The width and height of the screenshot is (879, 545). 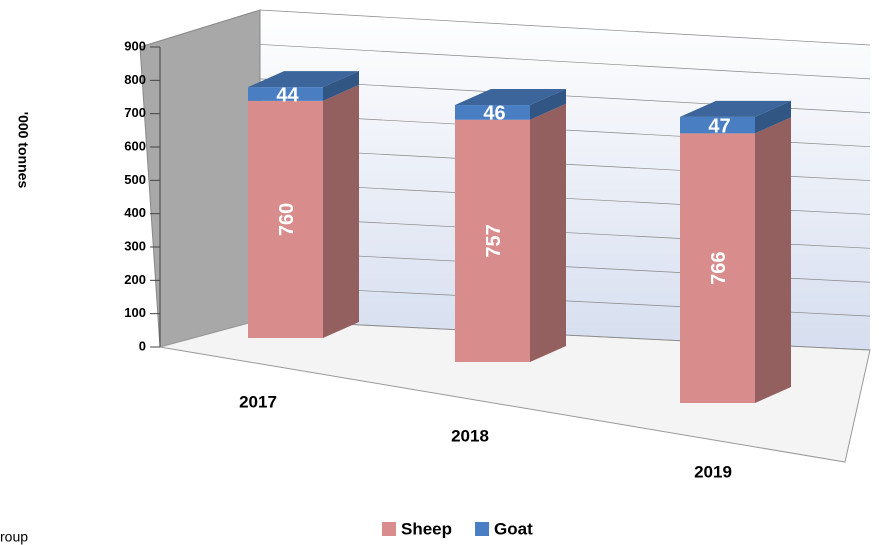 What do you see at coordinates (135, 79) in the screenshot?
I see `y-tick-label: 800` at bounding box center [135, 79].